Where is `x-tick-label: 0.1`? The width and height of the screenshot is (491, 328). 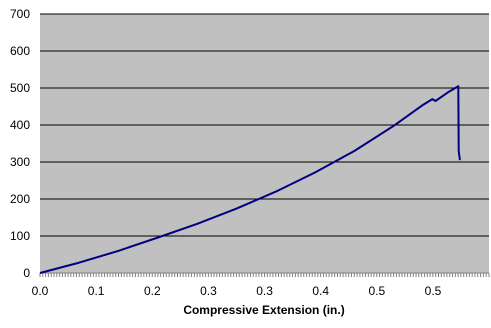
x-tick-label: 0.1 is located at coordinates (96, 291).